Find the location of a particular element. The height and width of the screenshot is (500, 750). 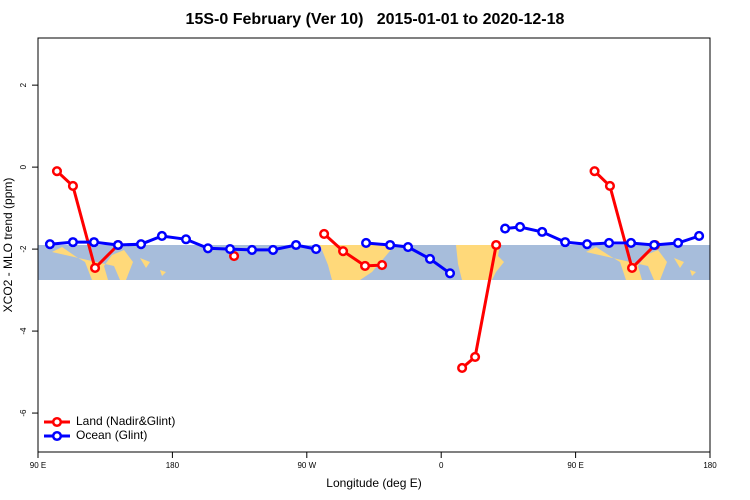

legend: Land (Nadir&Glint)Ocean (Glint) is located at coordinates (109, 428).